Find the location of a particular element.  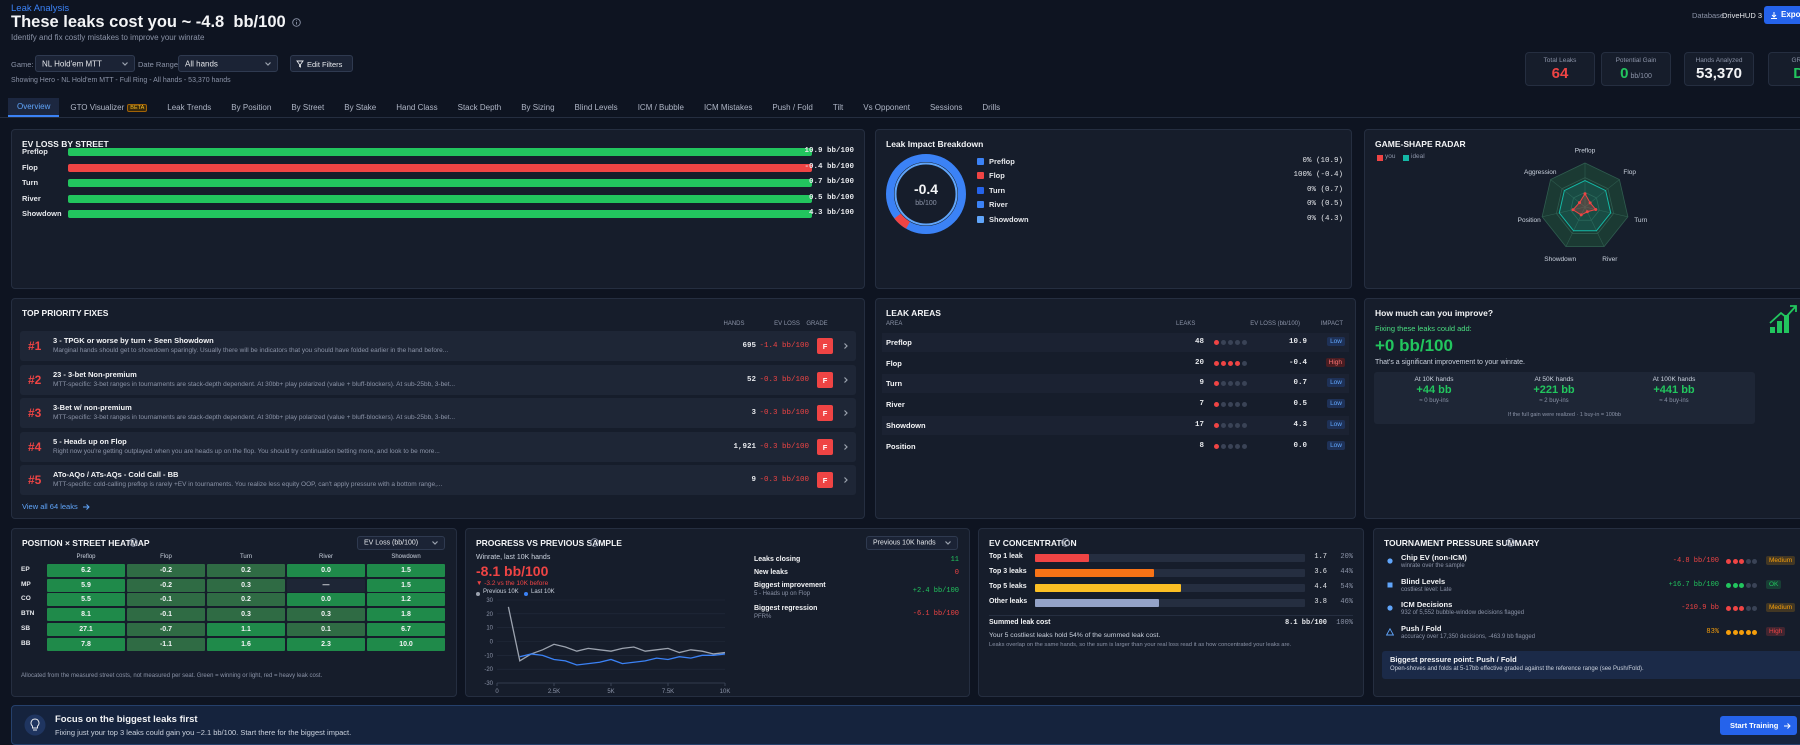

fix-rank: #4 is located at coordinates (35, 446).